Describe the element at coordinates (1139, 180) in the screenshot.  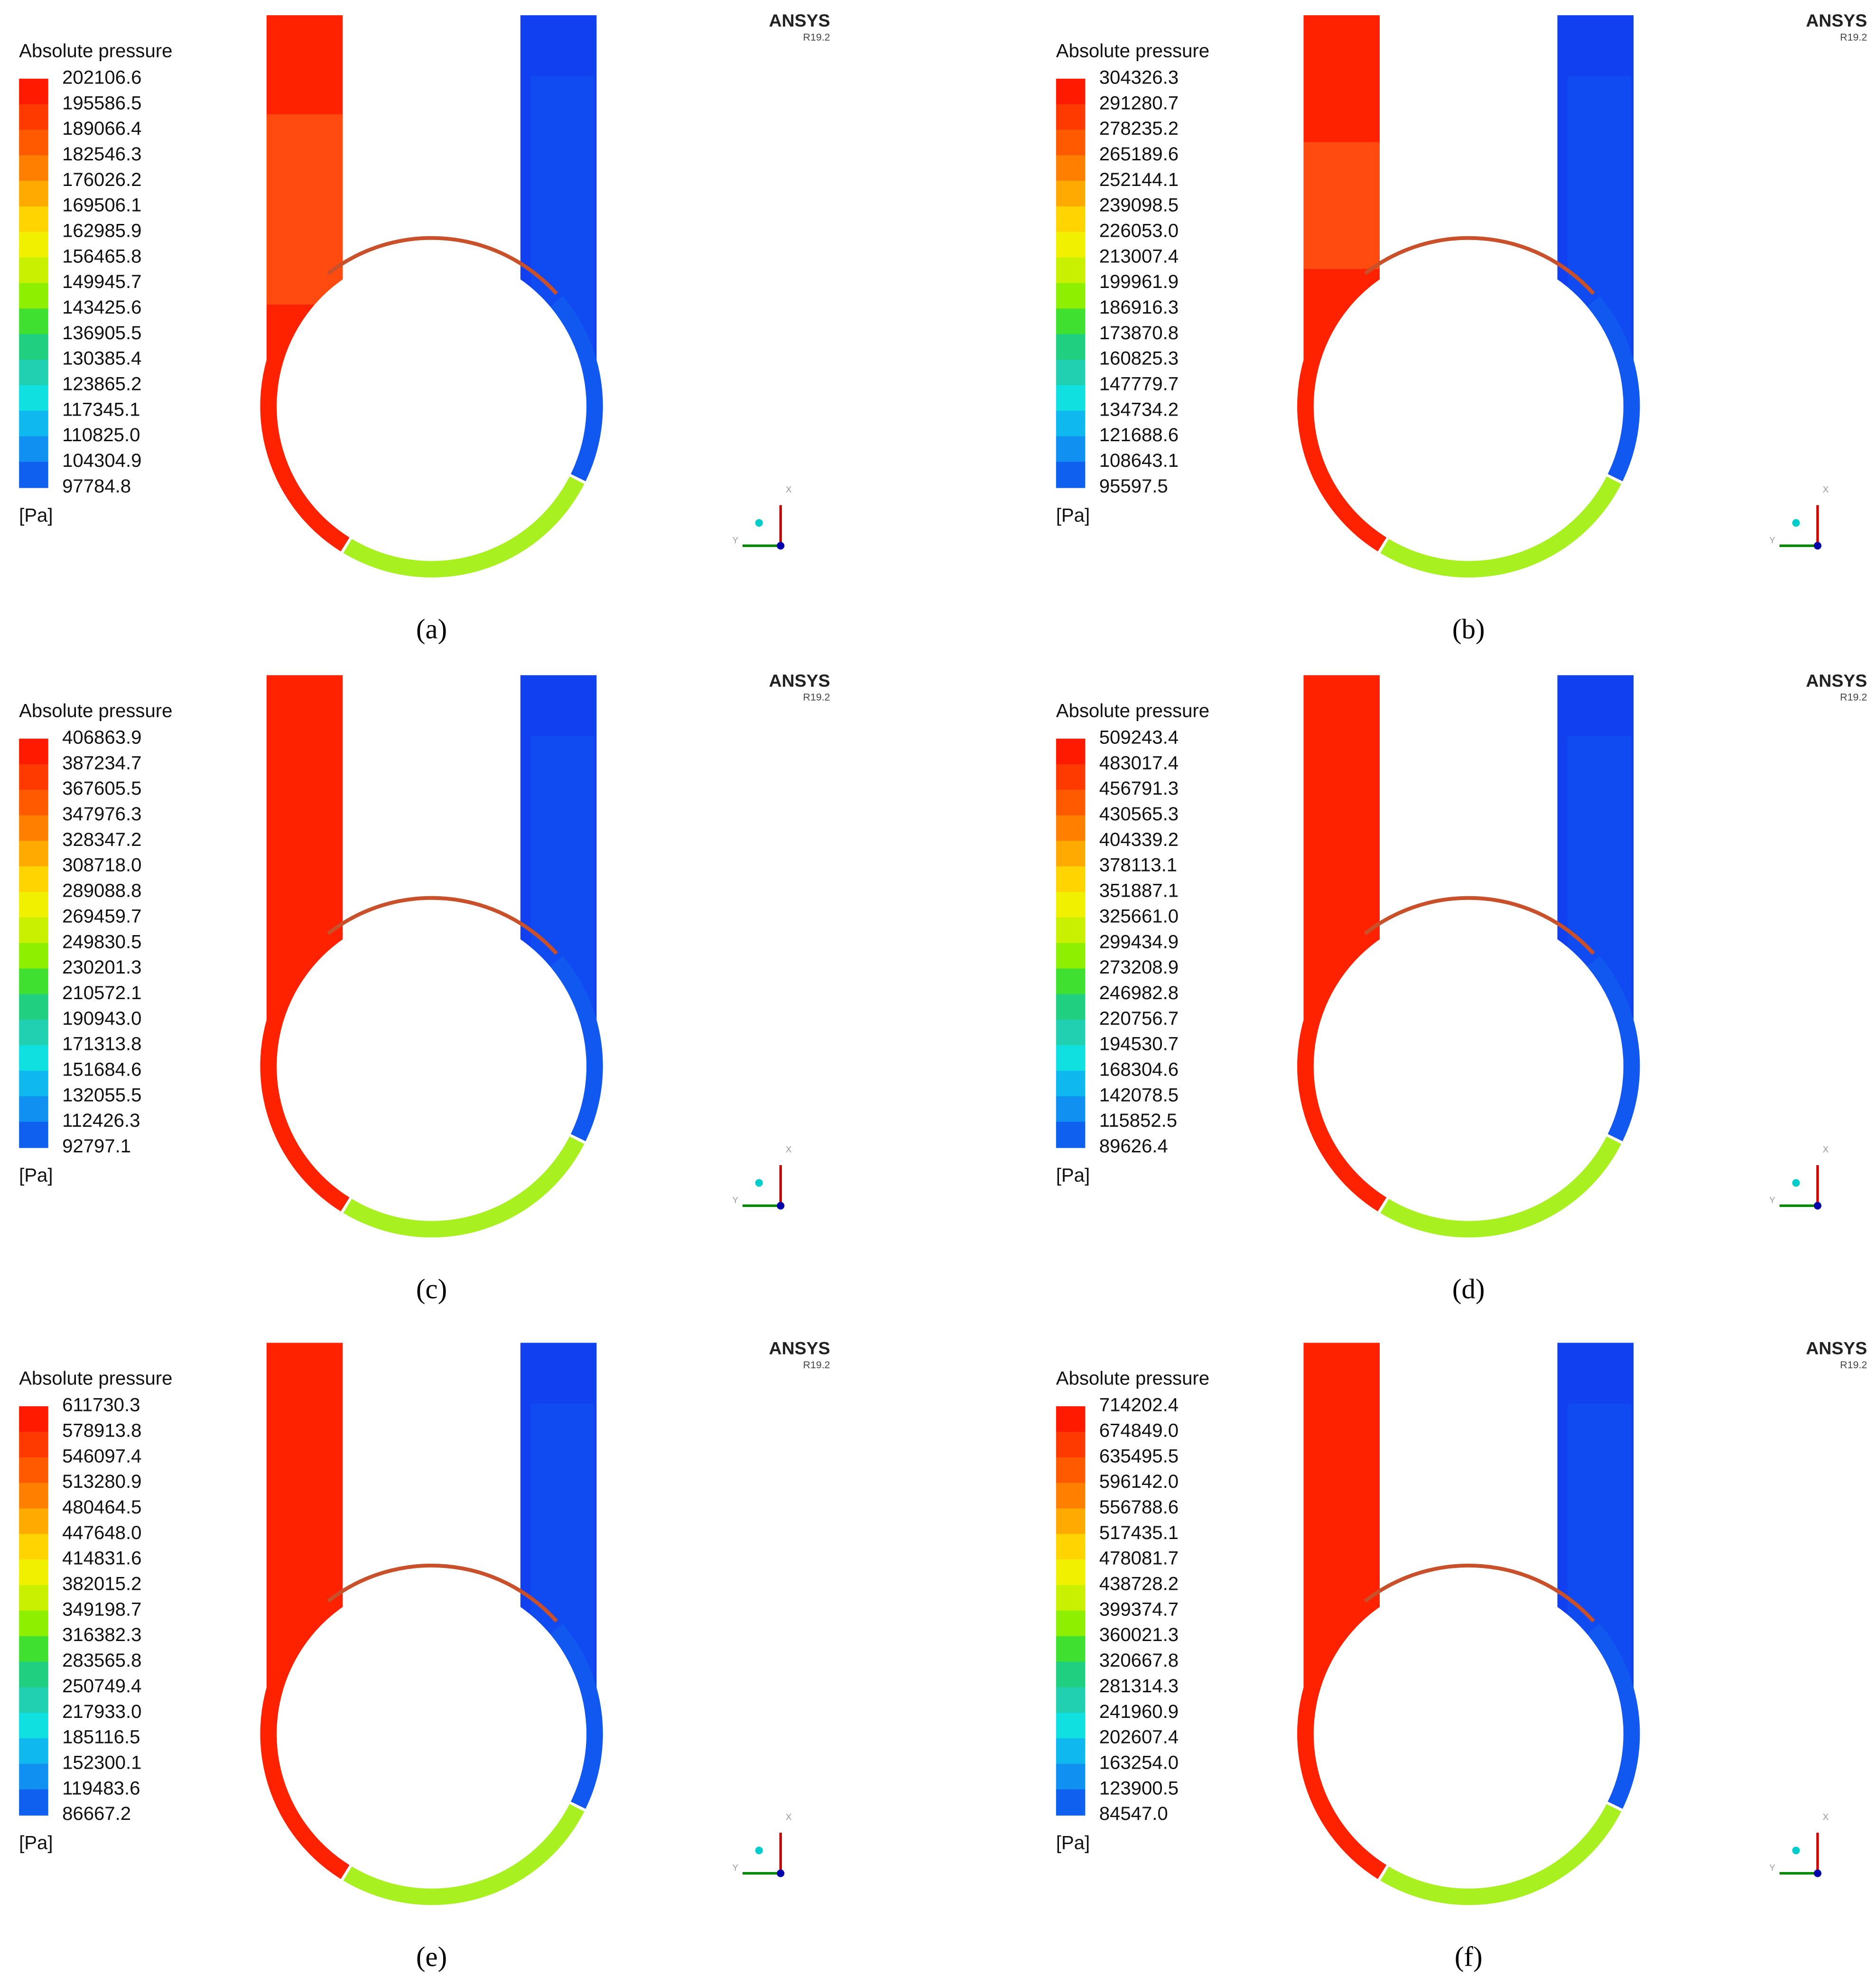
I see `legend-level: 252144.1` at that location.